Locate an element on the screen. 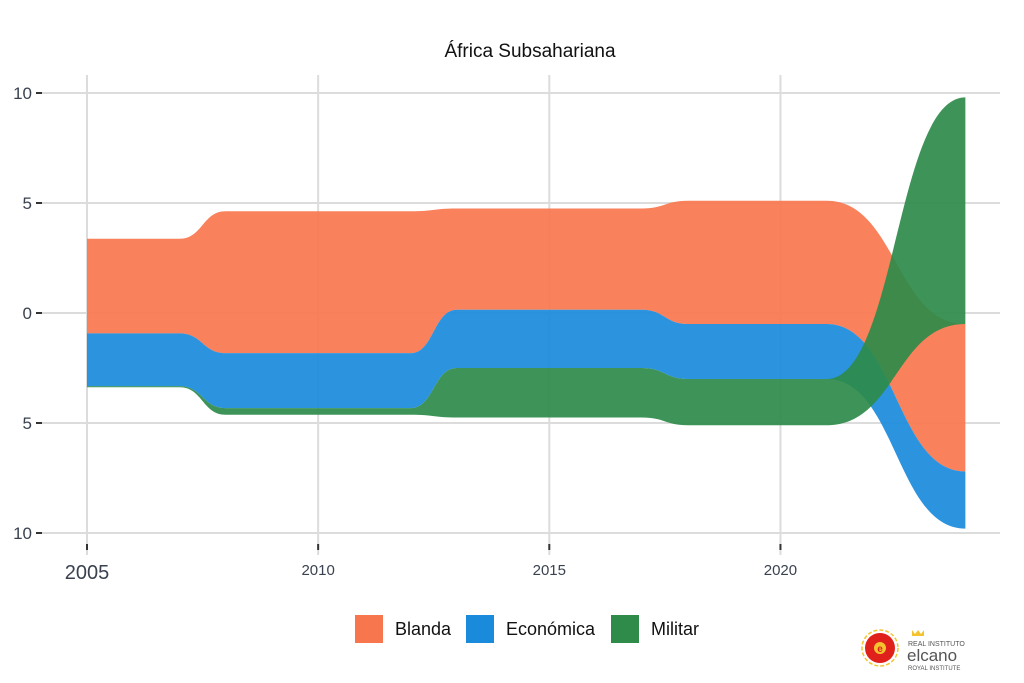 The image size is (1024, 683). elcano-logo: e REAL INSTITUTO elcano ROYAL INSTITUTE is located at coordinates (913, 650).